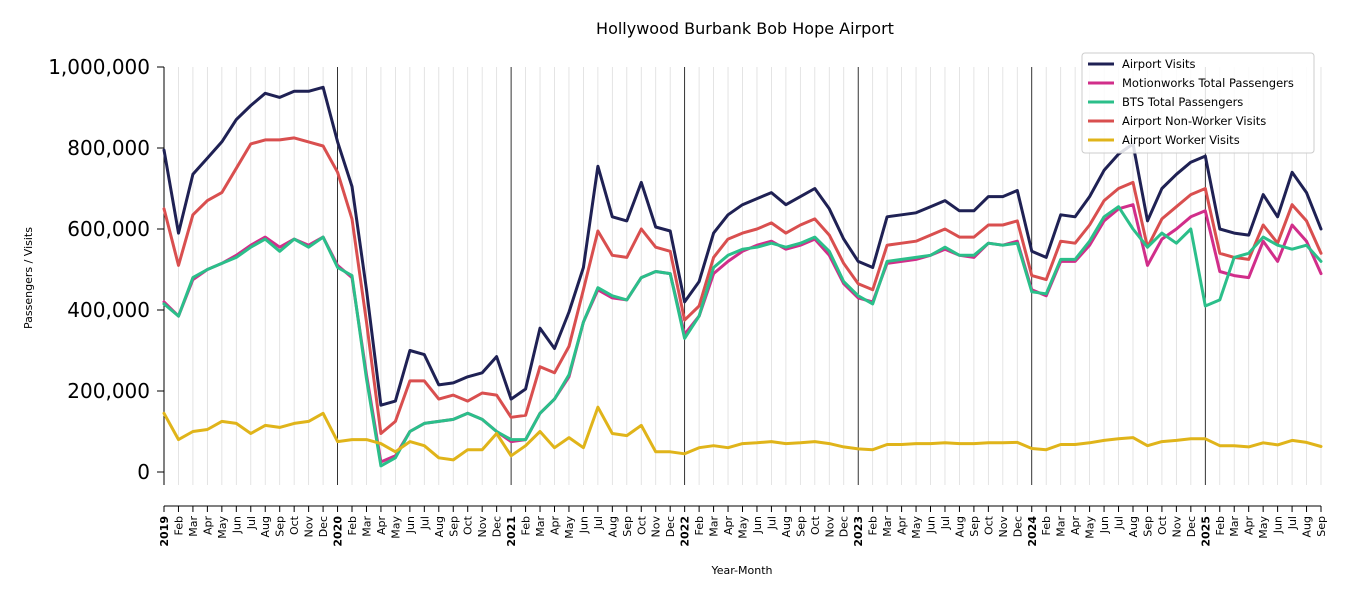 The height and width of the screenshot is (600, 1350). I want to click on legend-entry: Airport Worker Visits, so click(1181, 140).